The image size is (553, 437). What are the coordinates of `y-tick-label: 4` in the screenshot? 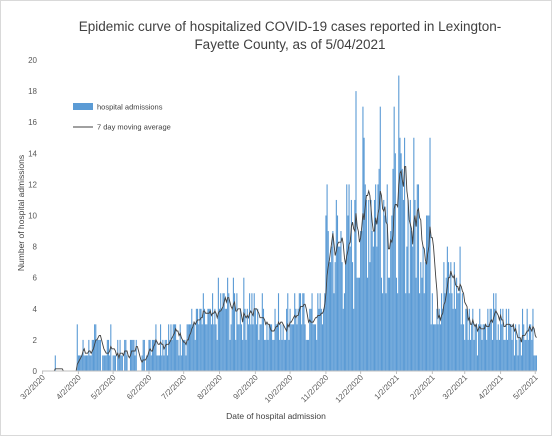 It's located at (35, 309).